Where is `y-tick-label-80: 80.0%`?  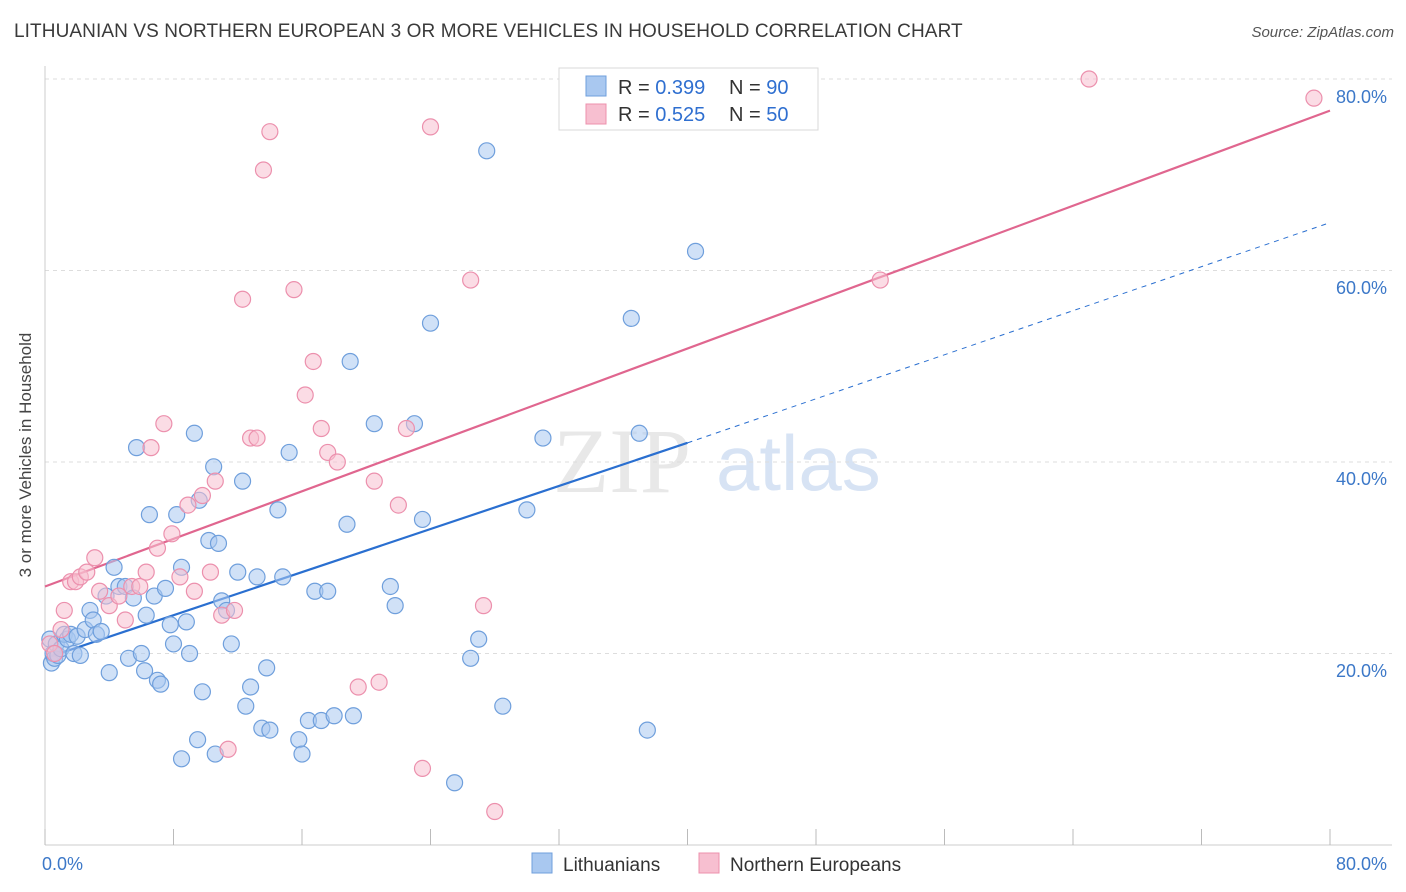 y-tick-label-80: 80.0% is located at coordinates (1361, 97).